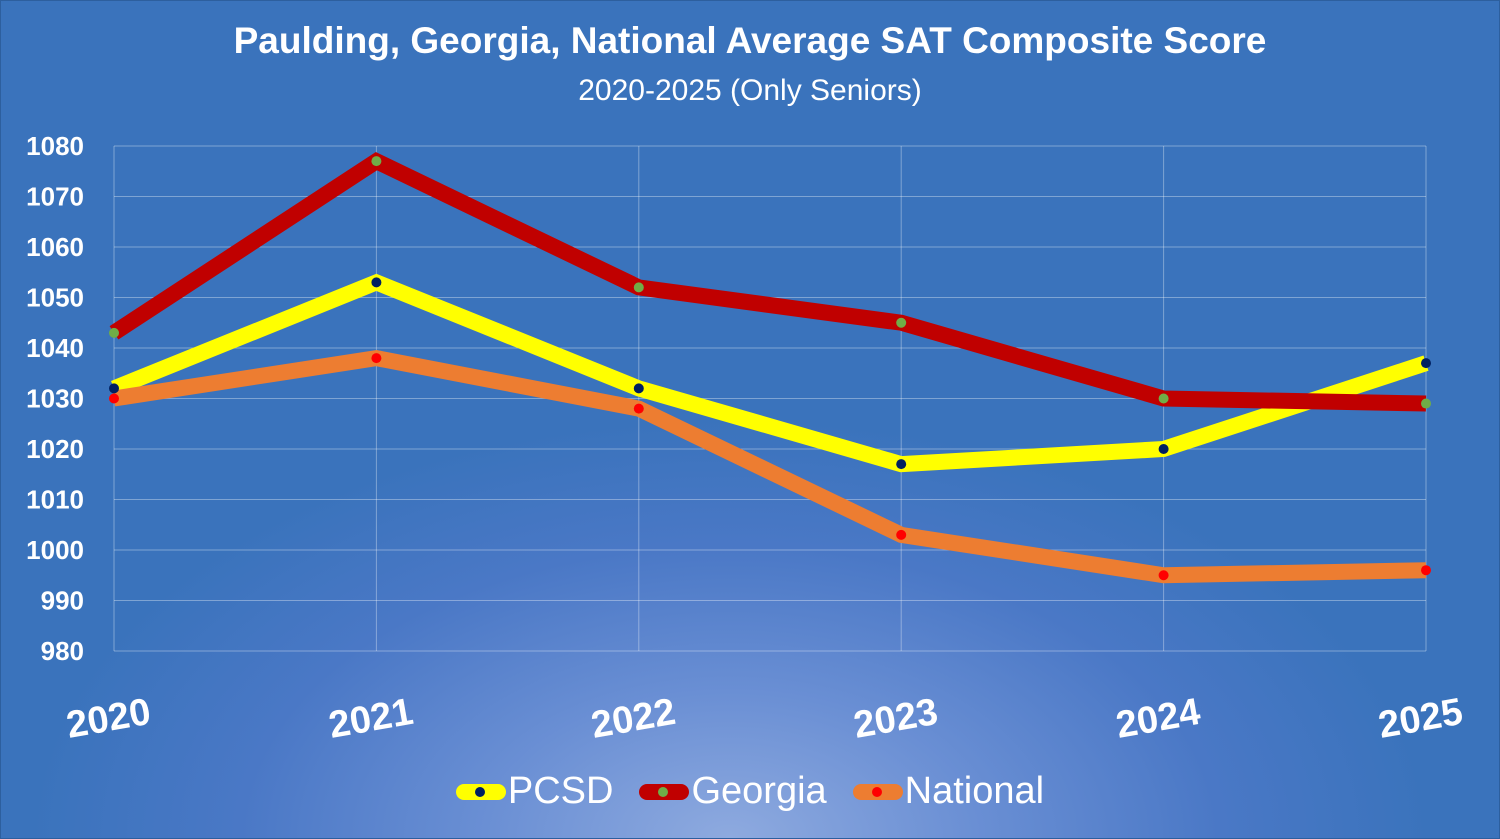  I want to click on x-tick-label: 2021, so click(371, 719).